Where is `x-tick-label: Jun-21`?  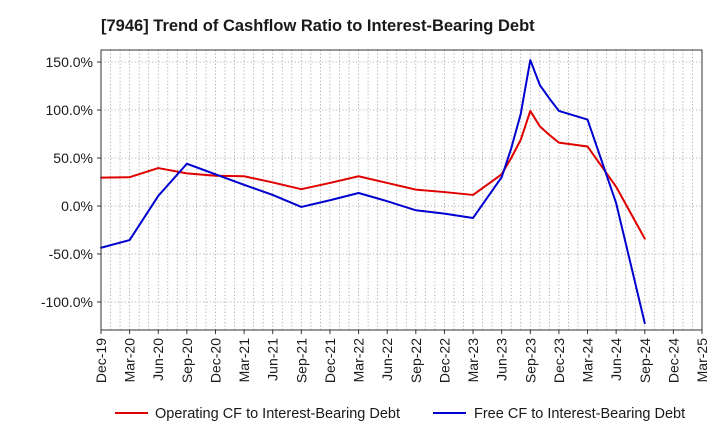
x-tick-label: Jun-21 is located at coordinates (273, 359).